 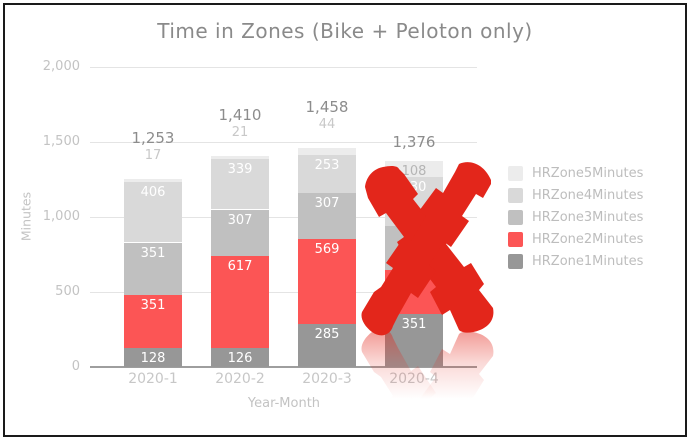 What do you see at coordinates (61, 216) in the screenshot?
I see `y-tick-label: 1,000` at bounding box center [61, 216].